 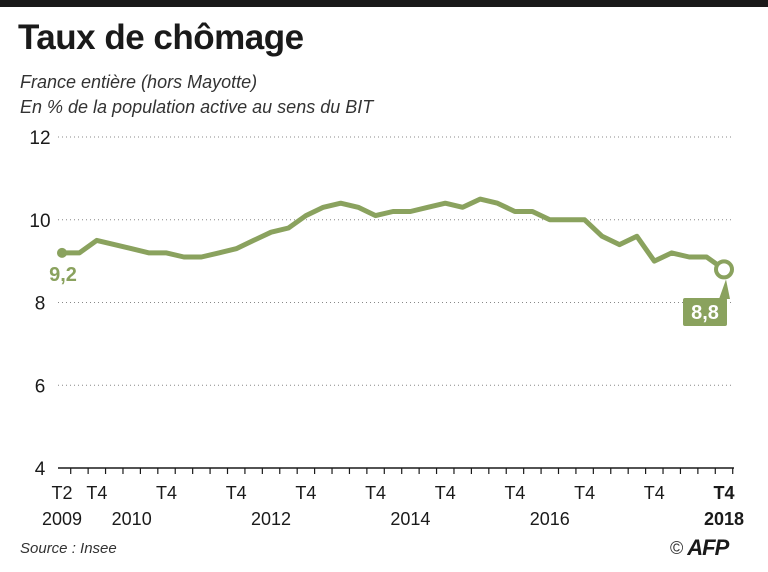 I want to click on x-tick-year-label: 2012, so click(x=271, y=519).